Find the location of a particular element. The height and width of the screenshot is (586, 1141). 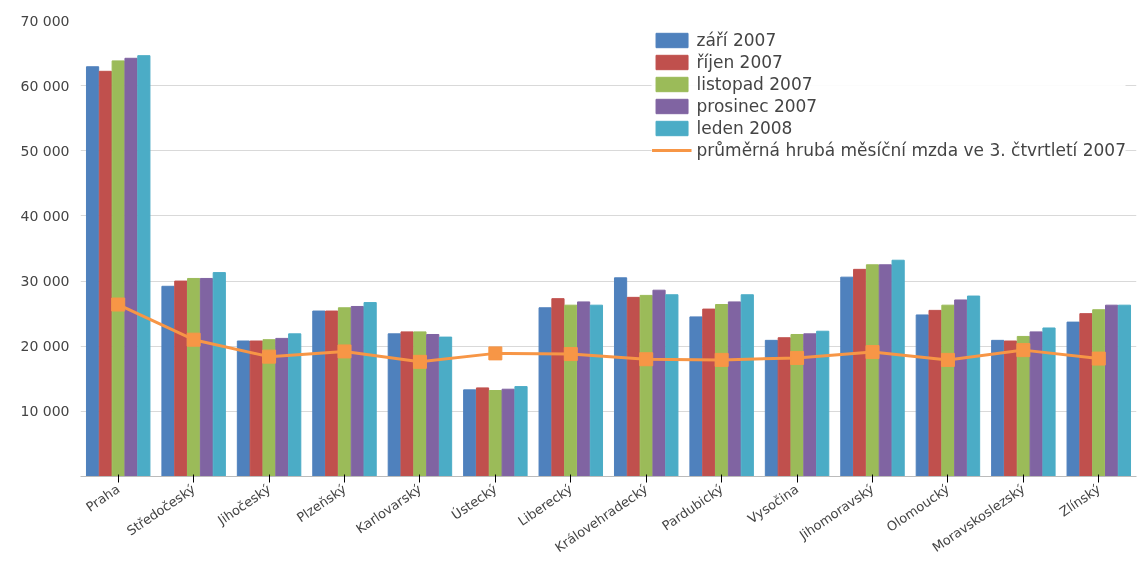

y-tick-label: 30 000 is located at coordinates (45, 281).